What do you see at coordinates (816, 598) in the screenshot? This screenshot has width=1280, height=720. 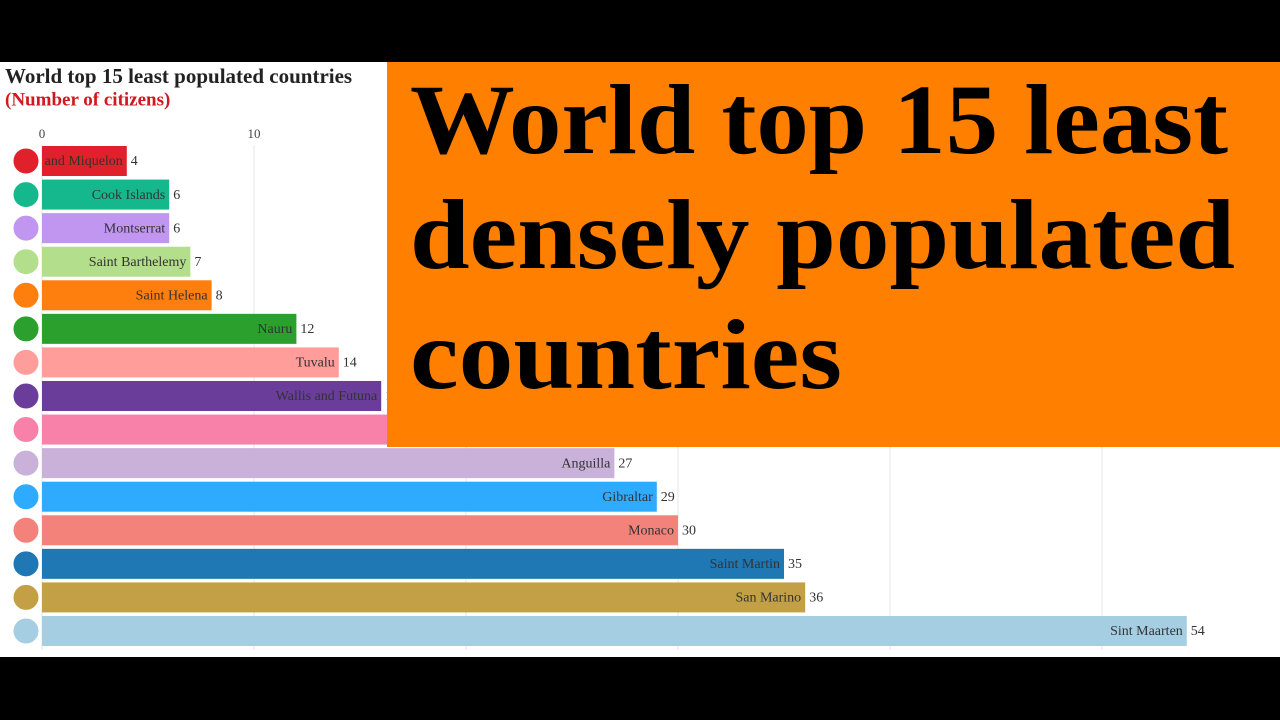 I see `value-label: 36` at bounding box center [816, 598].